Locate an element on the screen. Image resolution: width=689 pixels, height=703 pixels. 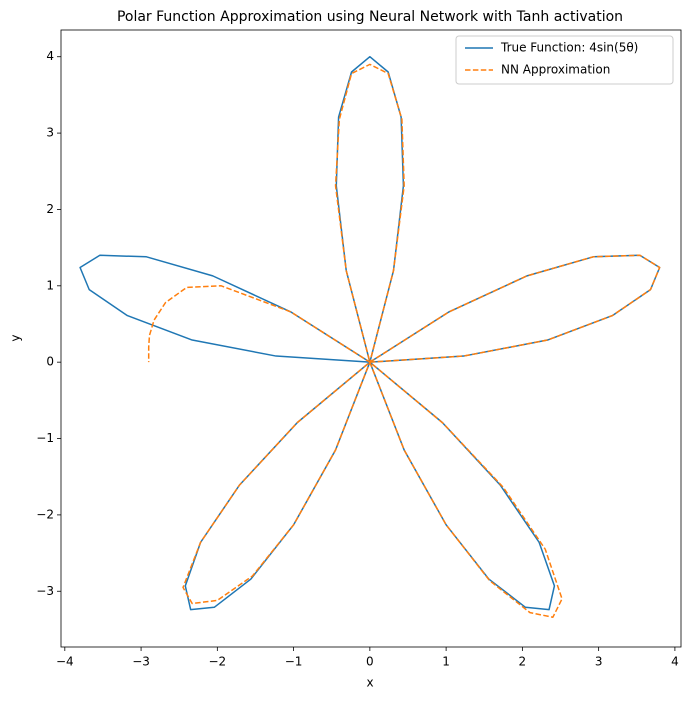
y-tick-label: 3 is located at coordinates (50, 133).